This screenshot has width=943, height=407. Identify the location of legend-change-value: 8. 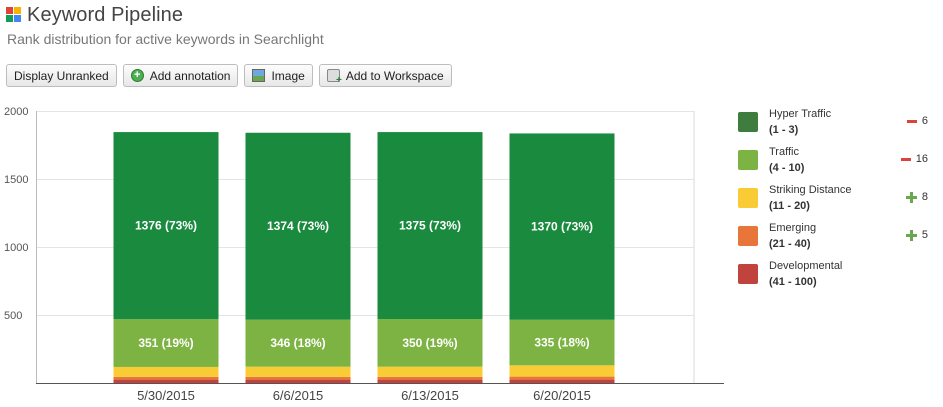
(924, 197).